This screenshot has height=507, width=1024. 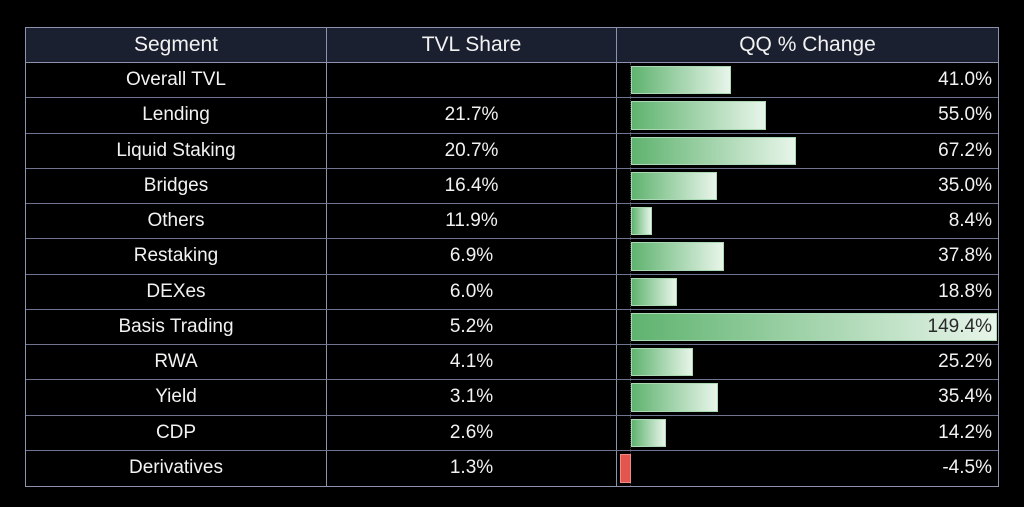 I want to click on tvl-share-cell: 4.1%, so click(x=472, y=362).